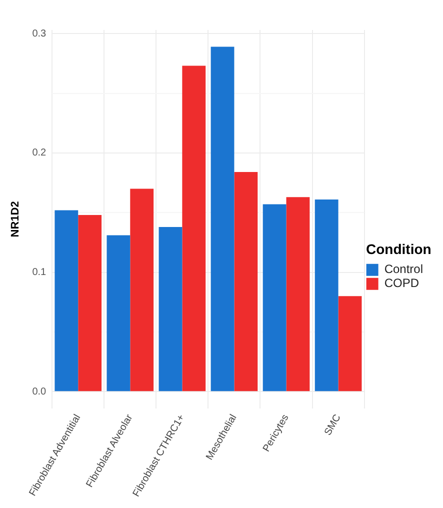 The image size is (443, 508). What do you see at coordinates (39, 392) in the screenshot?
I see `y-tick-label: 0.0` at bounding box center [39, 392].